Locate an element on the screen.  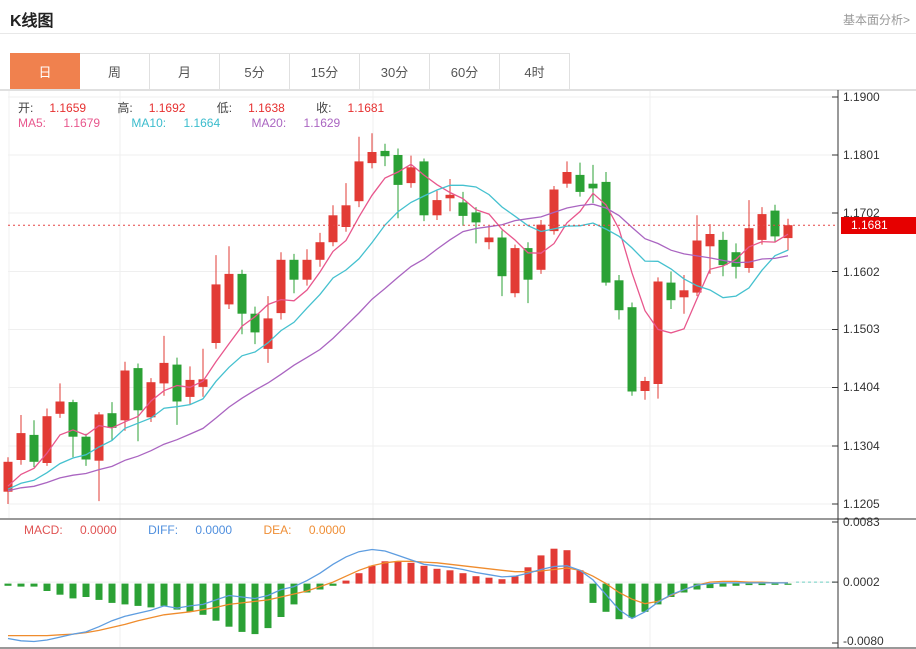
timeframe-tabs: 日 周 月 5分 15分 30分 60分 4时 is located at coordinates (290, 71).